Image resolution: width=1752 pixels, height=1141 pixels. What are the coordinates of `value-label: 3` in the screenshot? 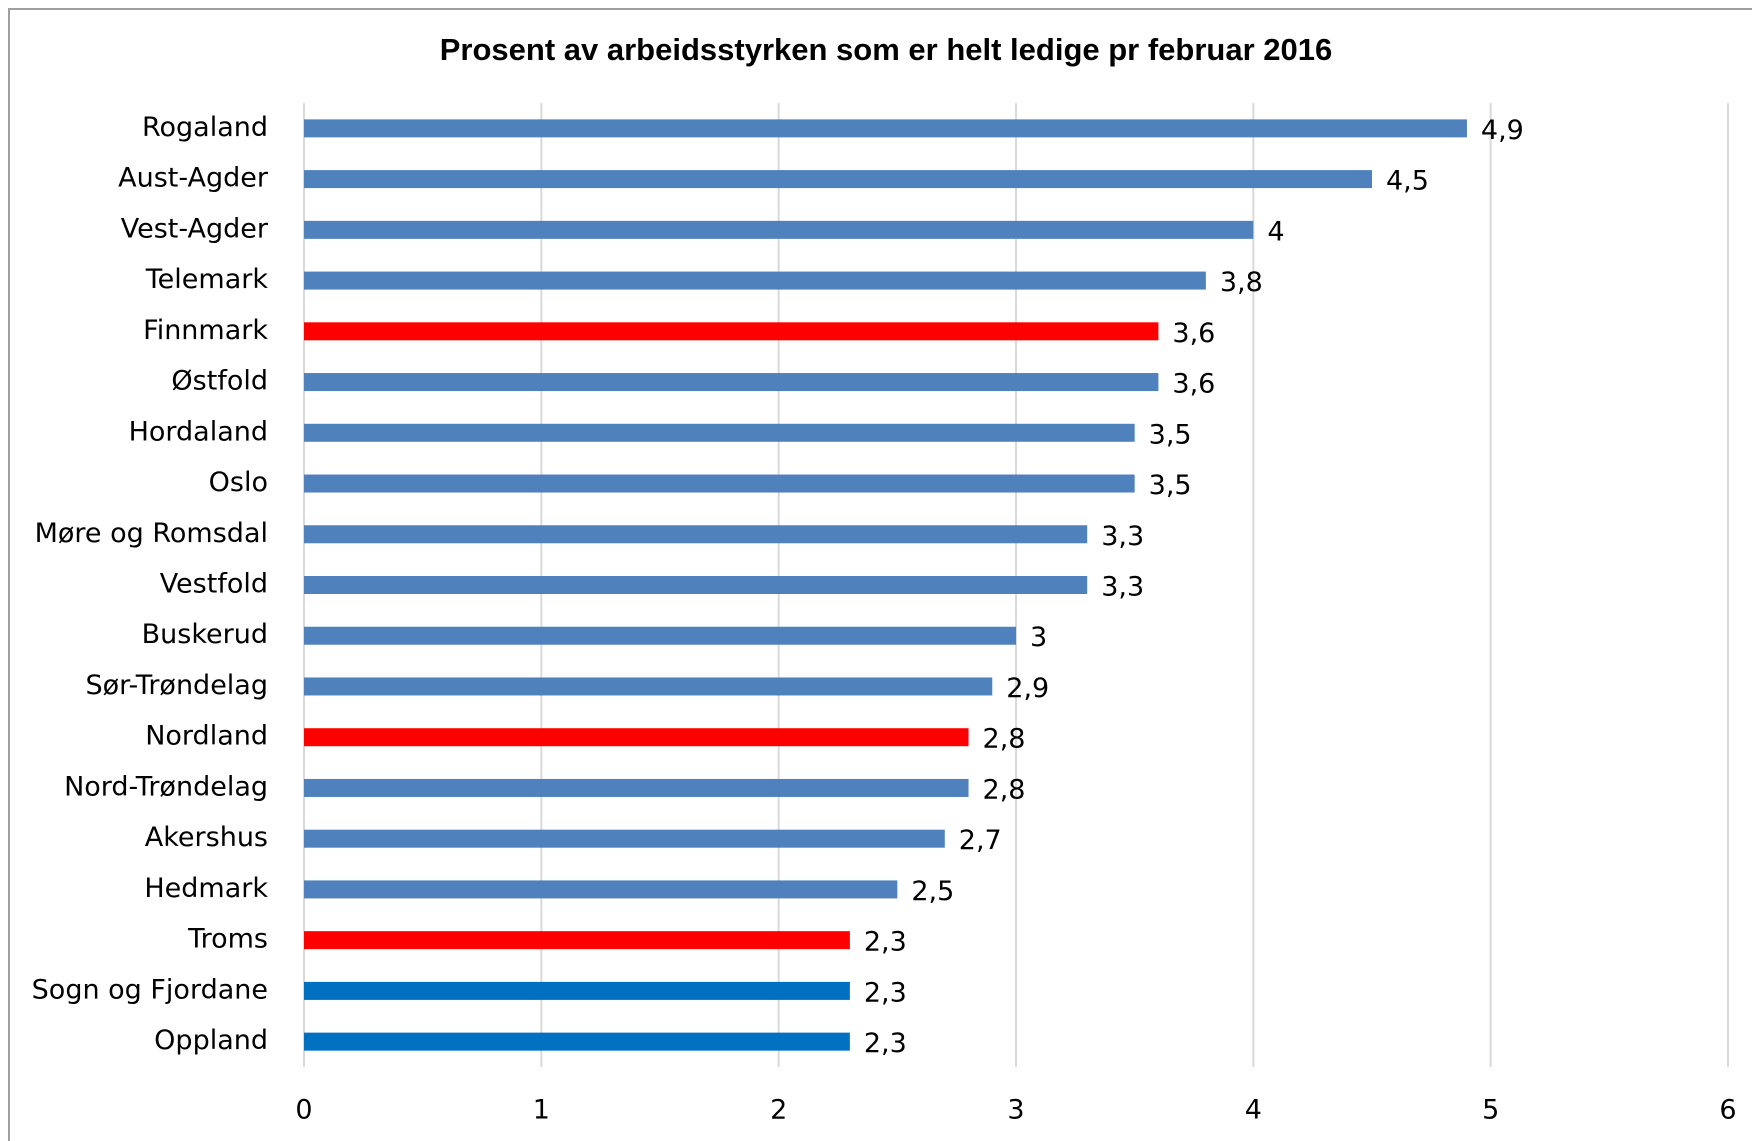 It's located at (1038, 637).